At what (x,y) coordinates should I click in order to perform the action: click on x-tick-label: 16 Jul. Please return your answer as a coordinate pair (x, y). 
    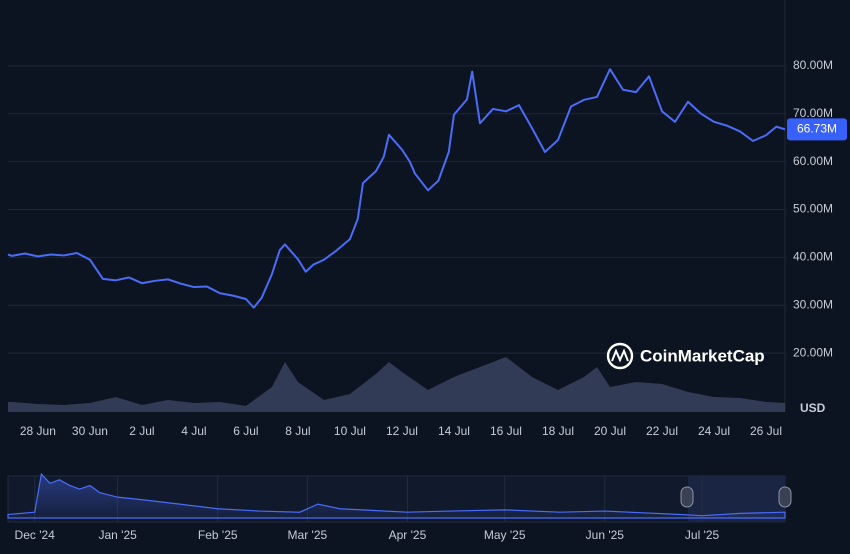
    Looking at the image, I should click on (506, 431).